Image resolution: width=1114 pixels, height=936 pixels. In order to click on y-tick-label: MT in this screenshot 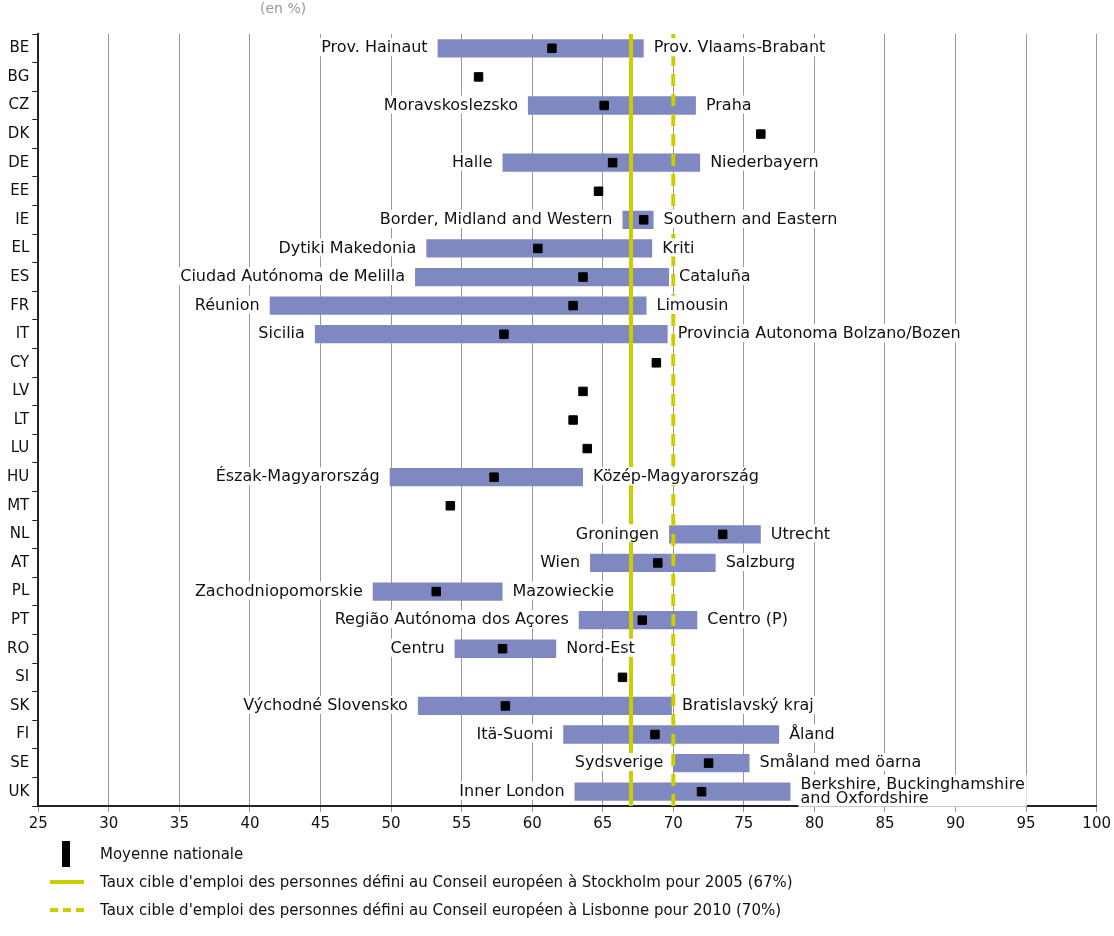, I will do `click(19, 504)`.